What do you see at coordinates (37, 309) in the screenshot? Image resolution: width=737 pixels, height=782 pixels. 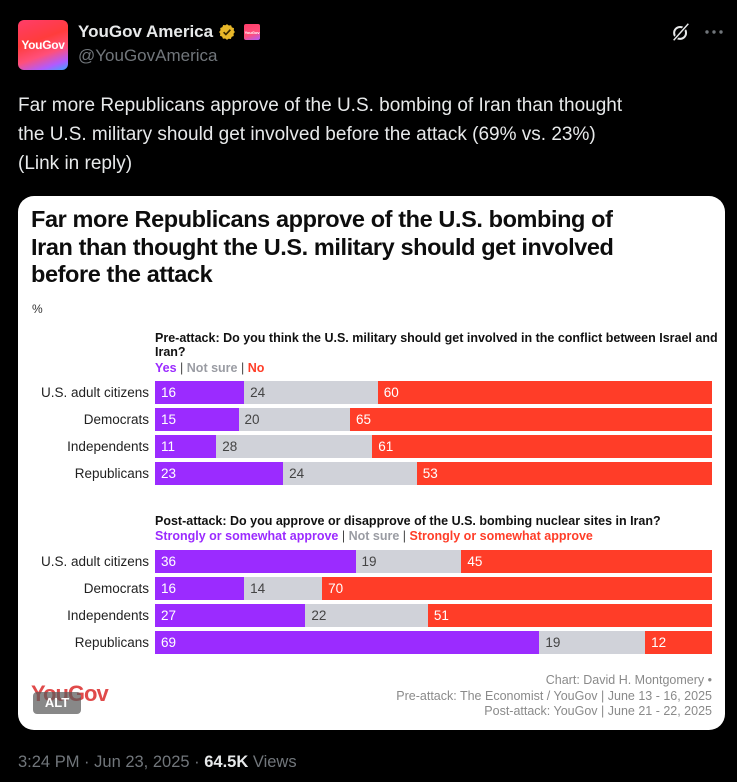 I see `unit-label: %` at bounding box center [37, 309].